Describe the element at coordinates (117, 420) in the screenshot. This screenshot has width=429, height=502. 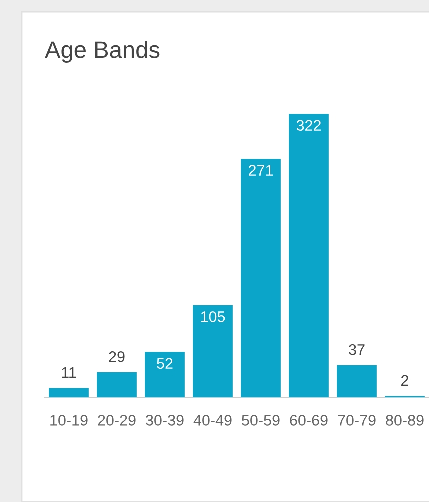
I see `x-tick-label: 20-29` at that location.